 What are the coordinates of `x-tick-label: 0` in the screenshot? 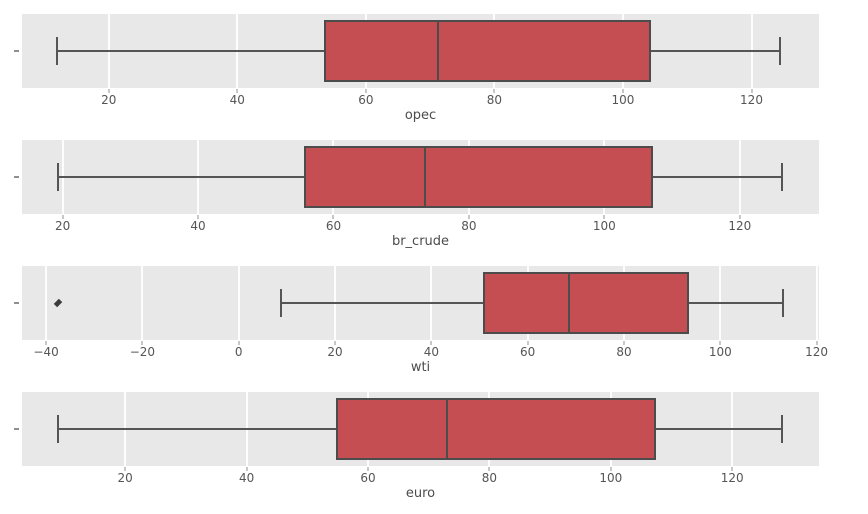 It's located at (238, 352).